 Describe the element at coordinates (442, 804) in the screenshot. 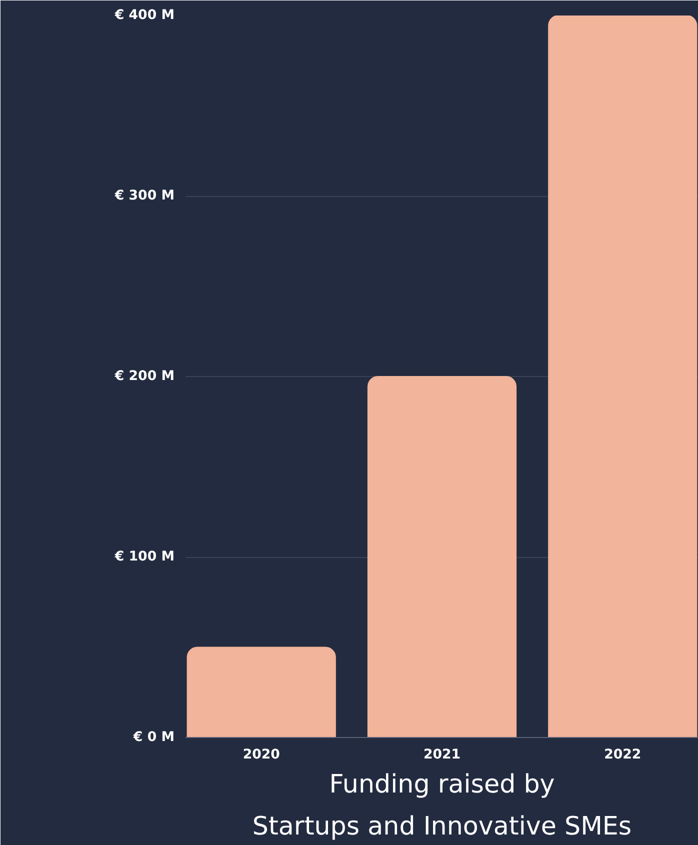

I see `text: Funding raised by Startups and Innovative SMEs` at that location.